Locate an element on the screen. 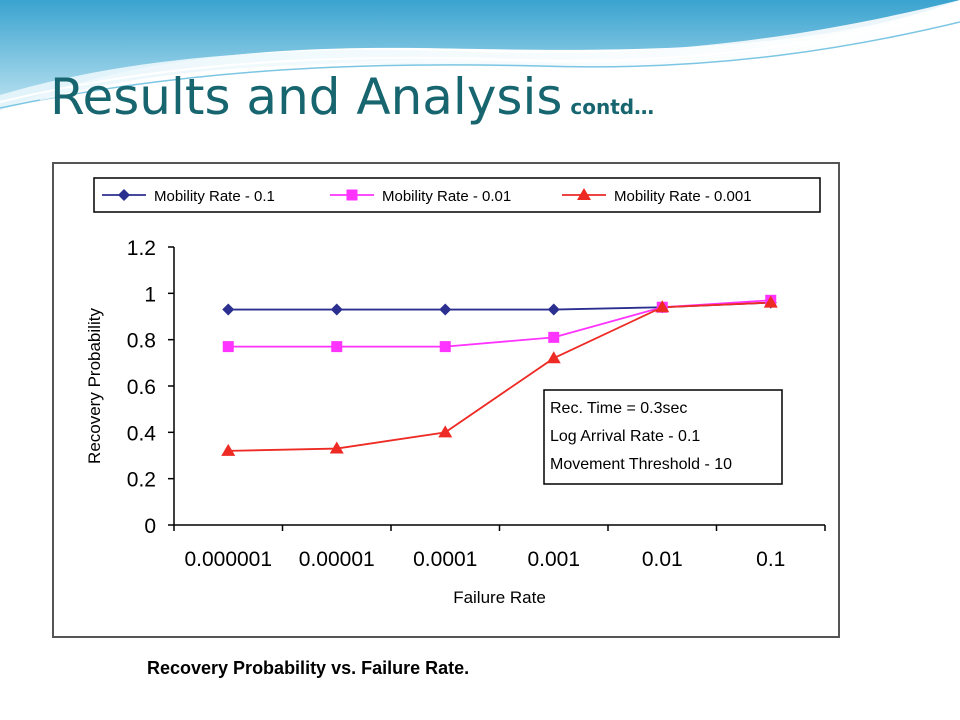 This screenshot has height=720, width=960. slide-title-text: Results and Analysis is located at coordinates (306, 97).